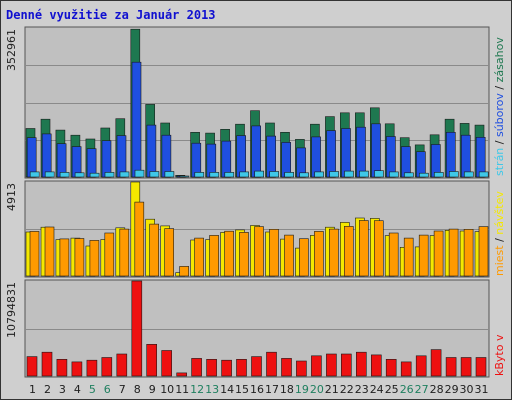  What do you see at coordinates (166, 156) in the screenshot?
I see `bar-súborov-10` at bounding box center [166, 156].